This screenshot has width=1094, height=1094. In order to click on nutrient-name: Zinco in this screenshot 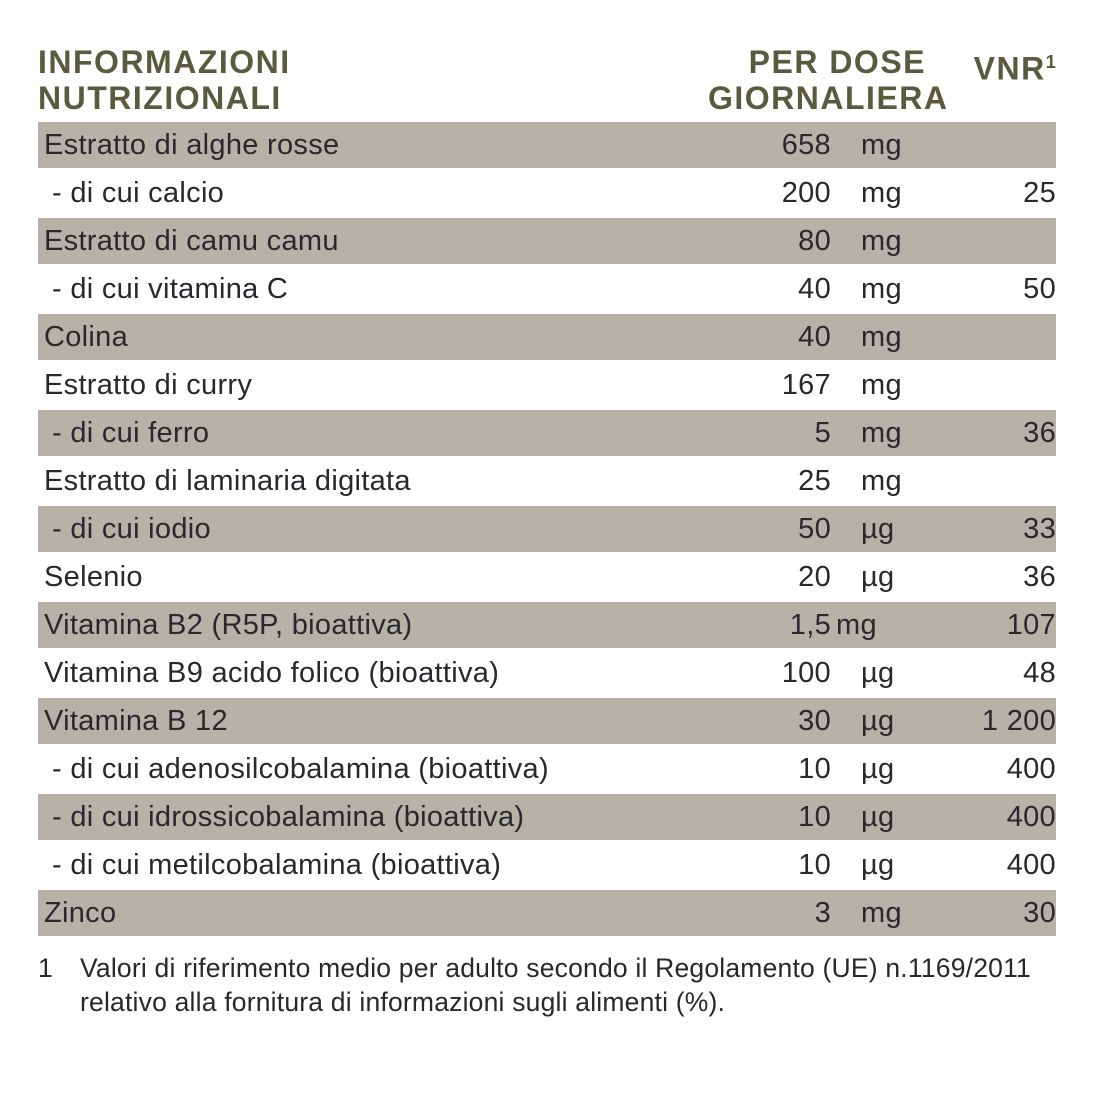, I will do `click(80, 912)`.